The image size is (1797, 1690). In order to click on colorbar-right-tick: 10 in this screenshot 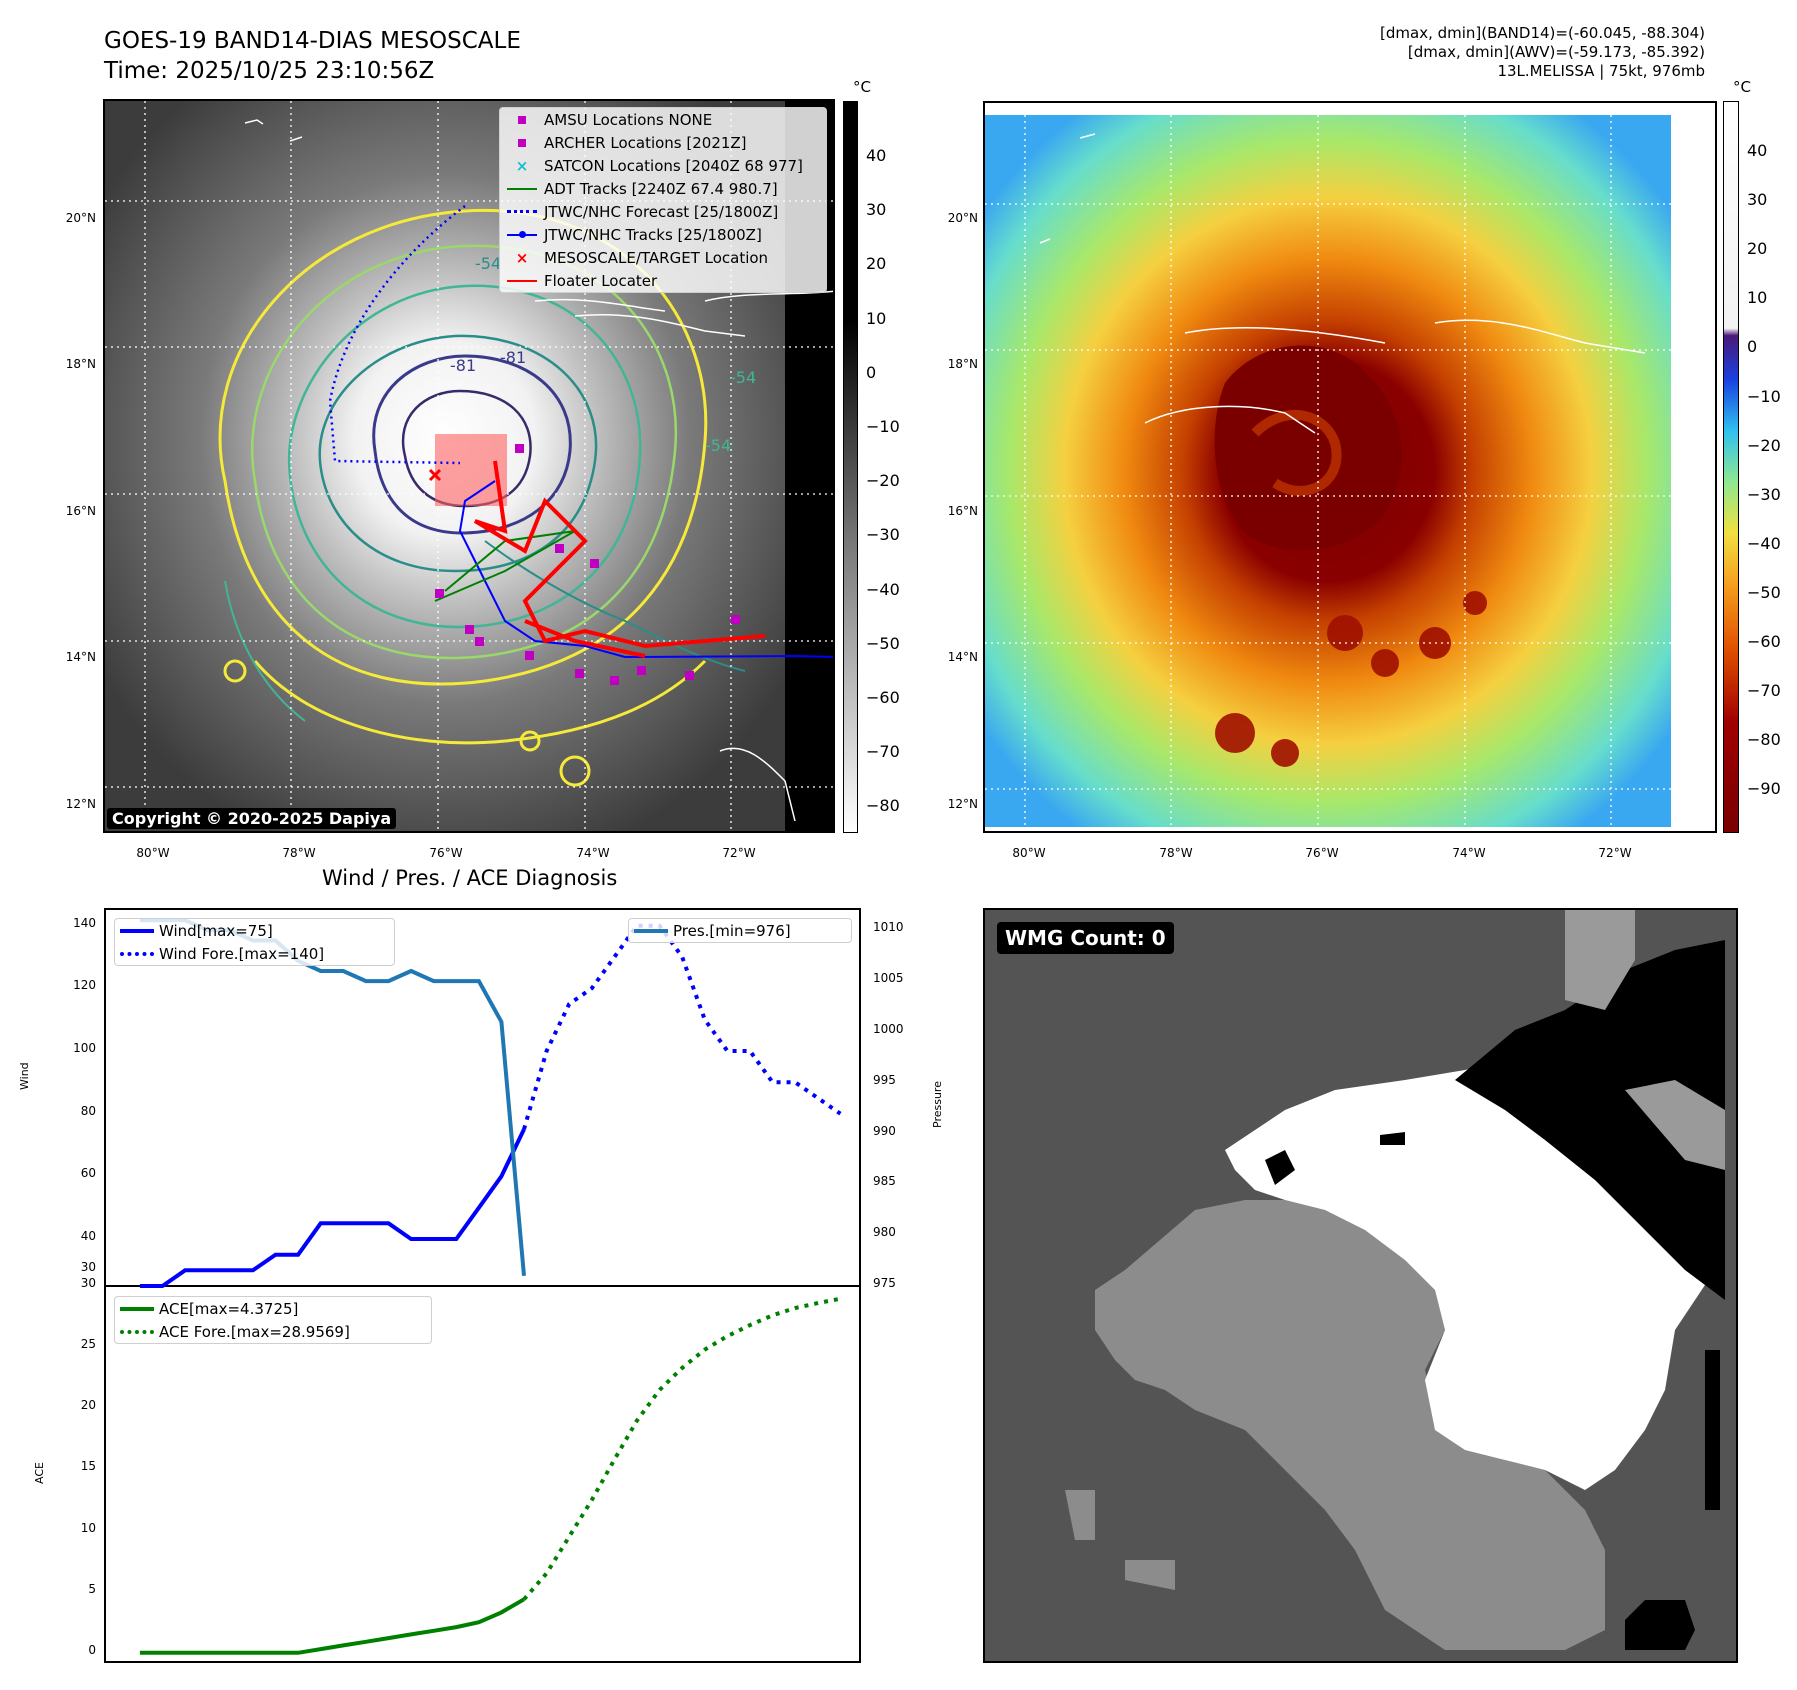, I will do `click(1757, 298)`.